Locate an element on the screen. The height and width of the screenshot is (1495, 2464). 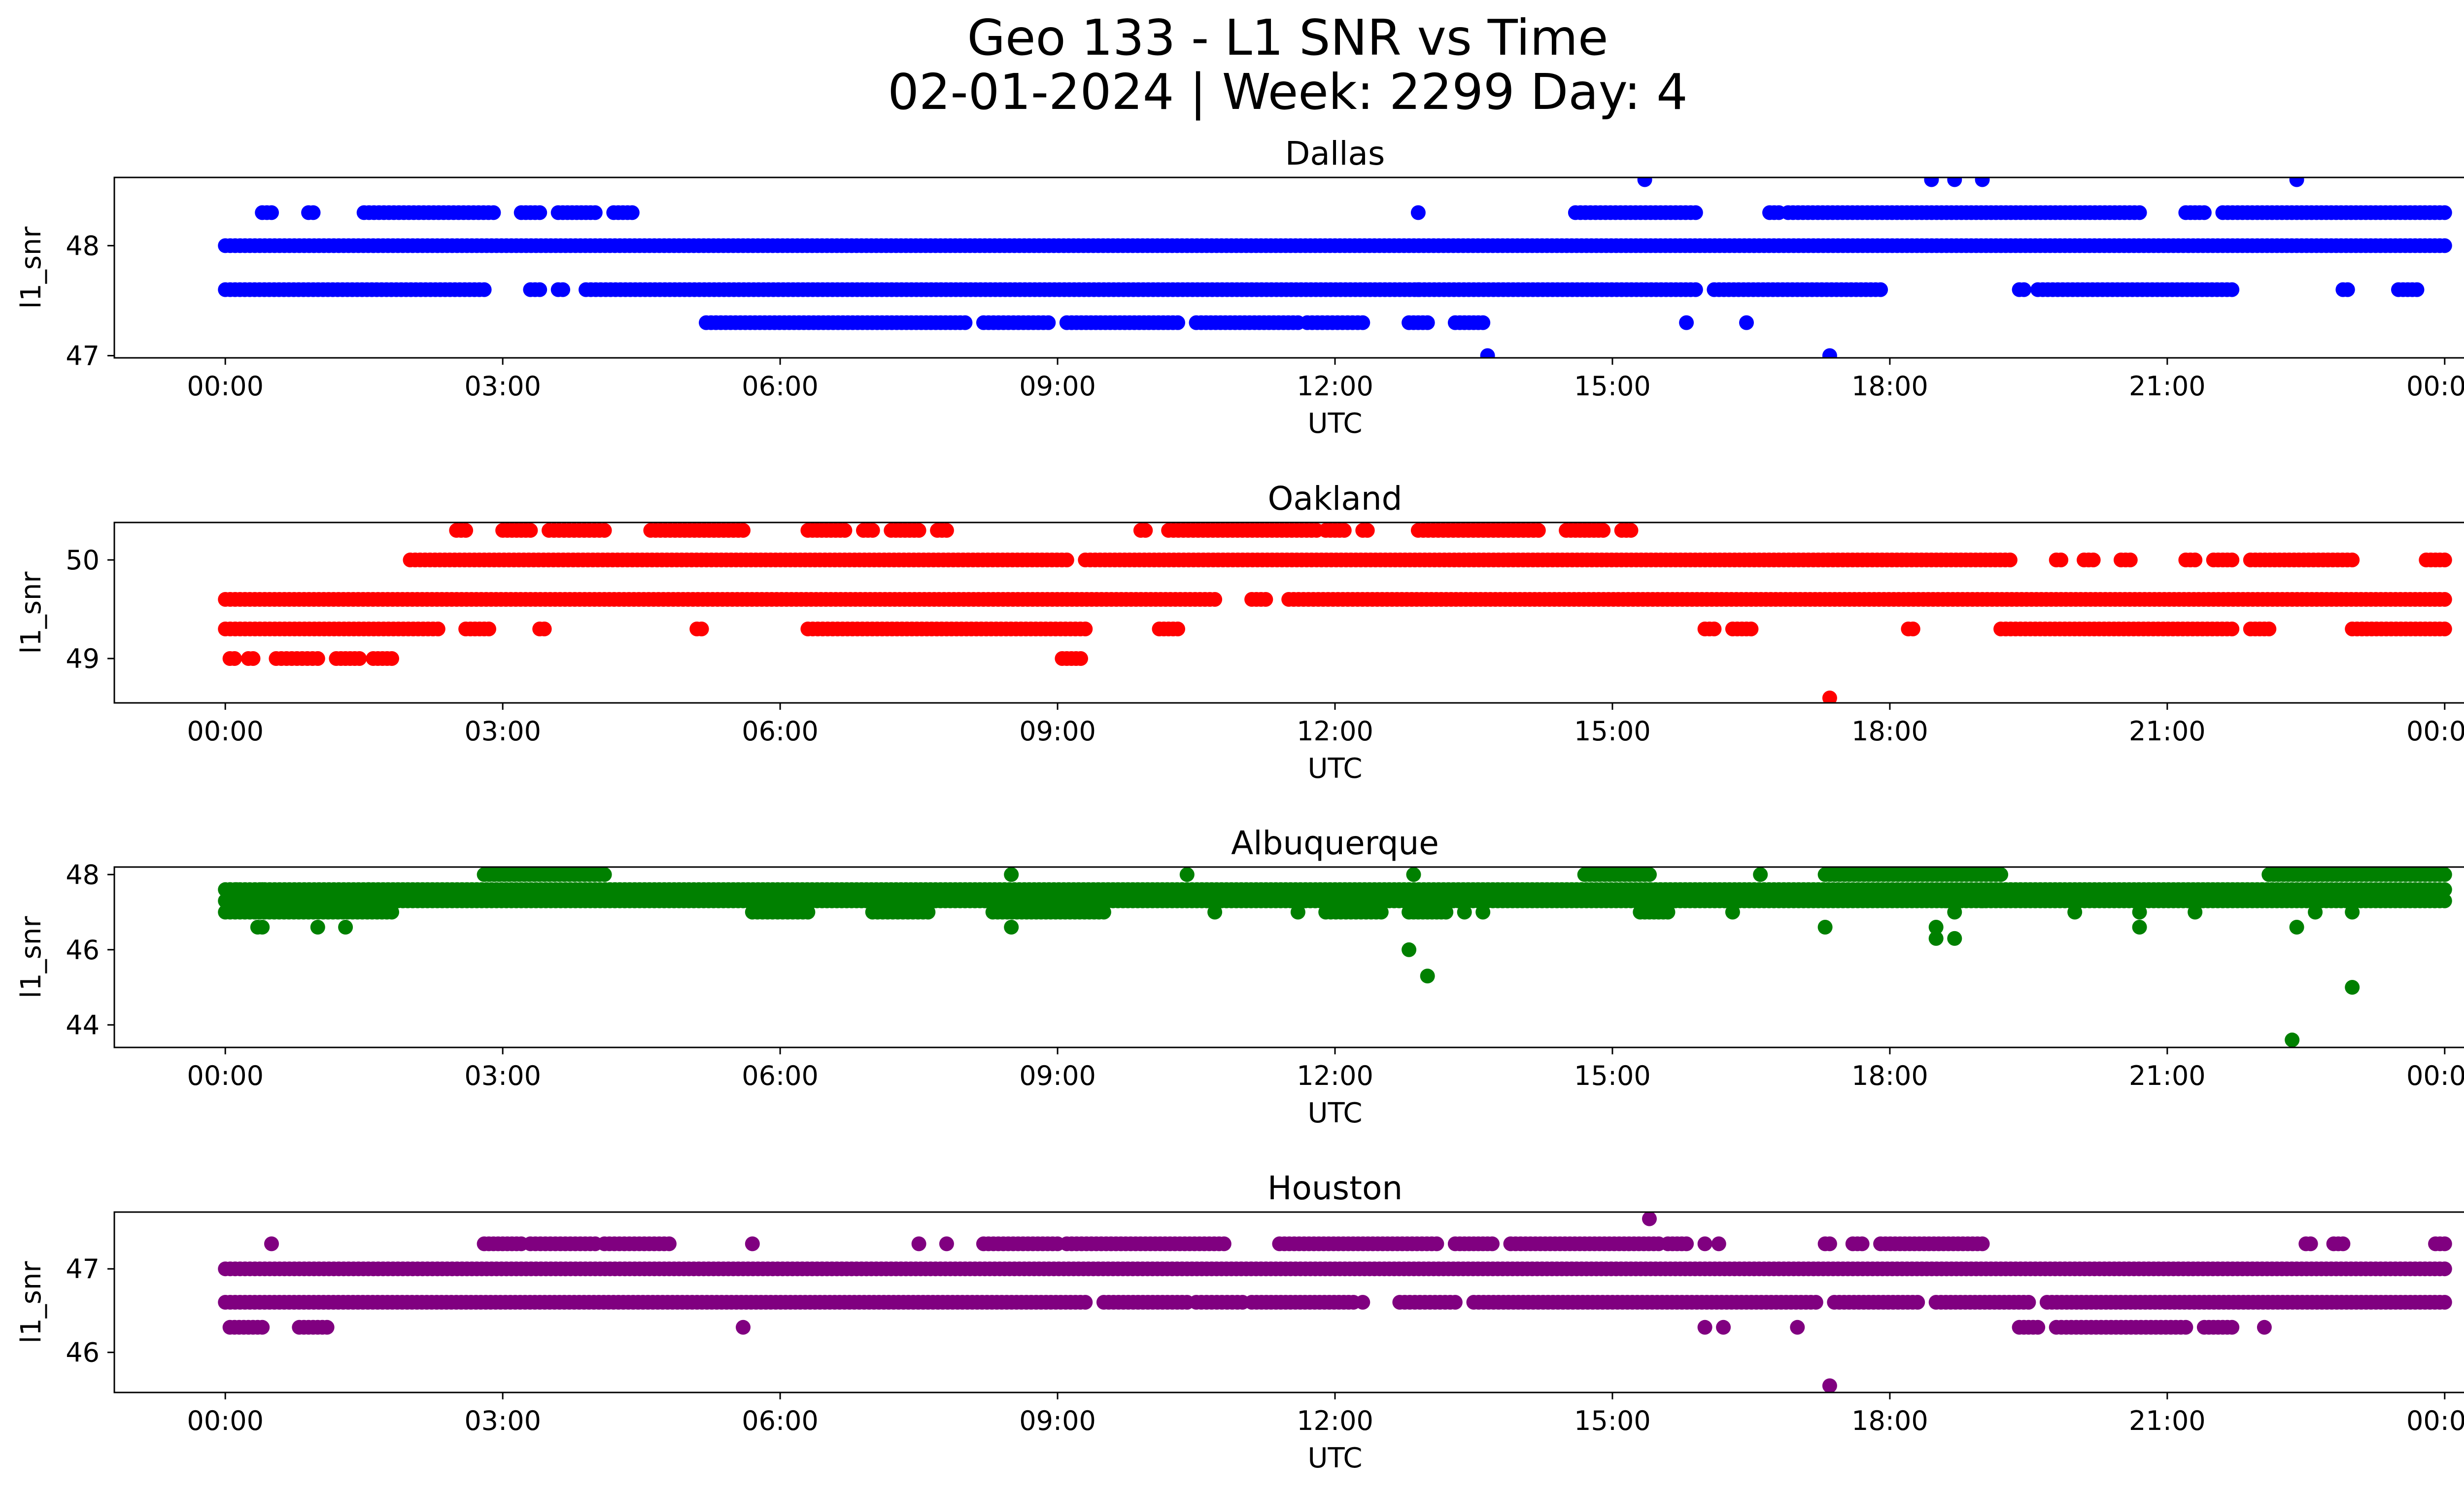
dallas-data is located at coordinates (1335, 267).